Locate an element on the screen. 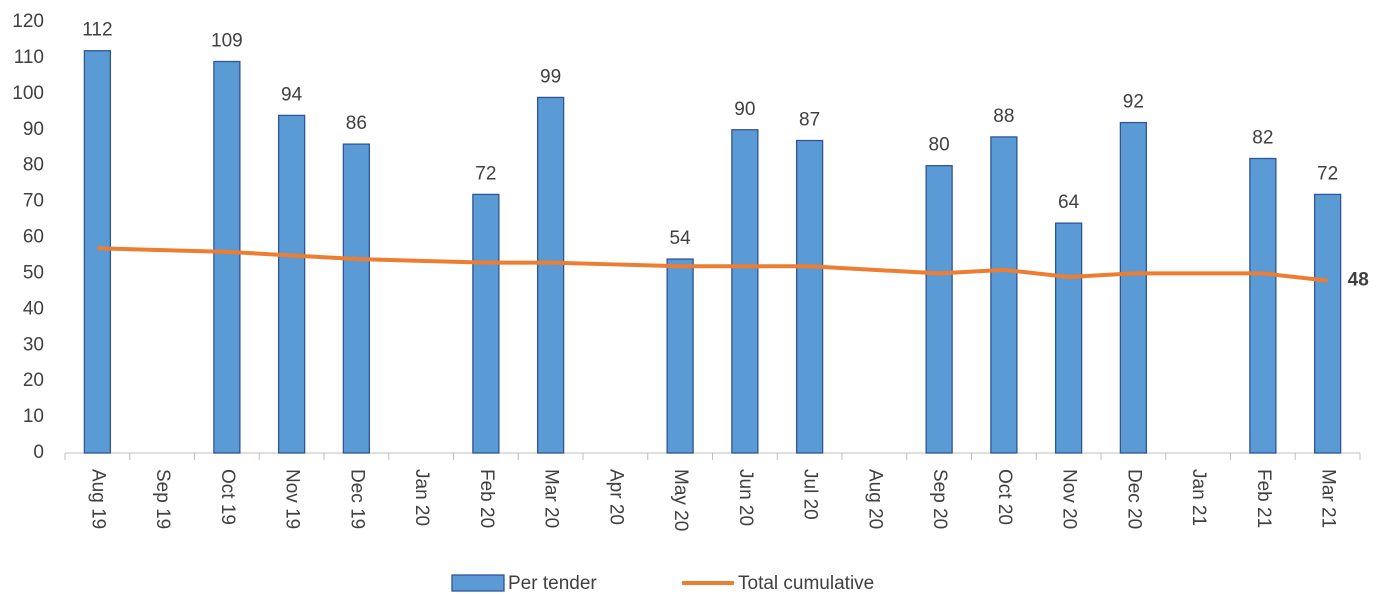 The width and height of the screenshot is (1386, 596). x-tick-label: Jan 20 is located at coordinates (421, 497).